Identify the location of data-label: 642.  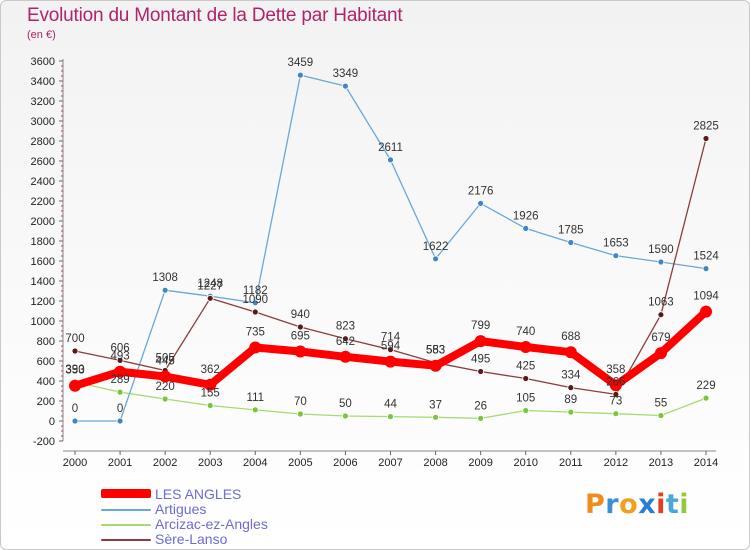
(345, 342).